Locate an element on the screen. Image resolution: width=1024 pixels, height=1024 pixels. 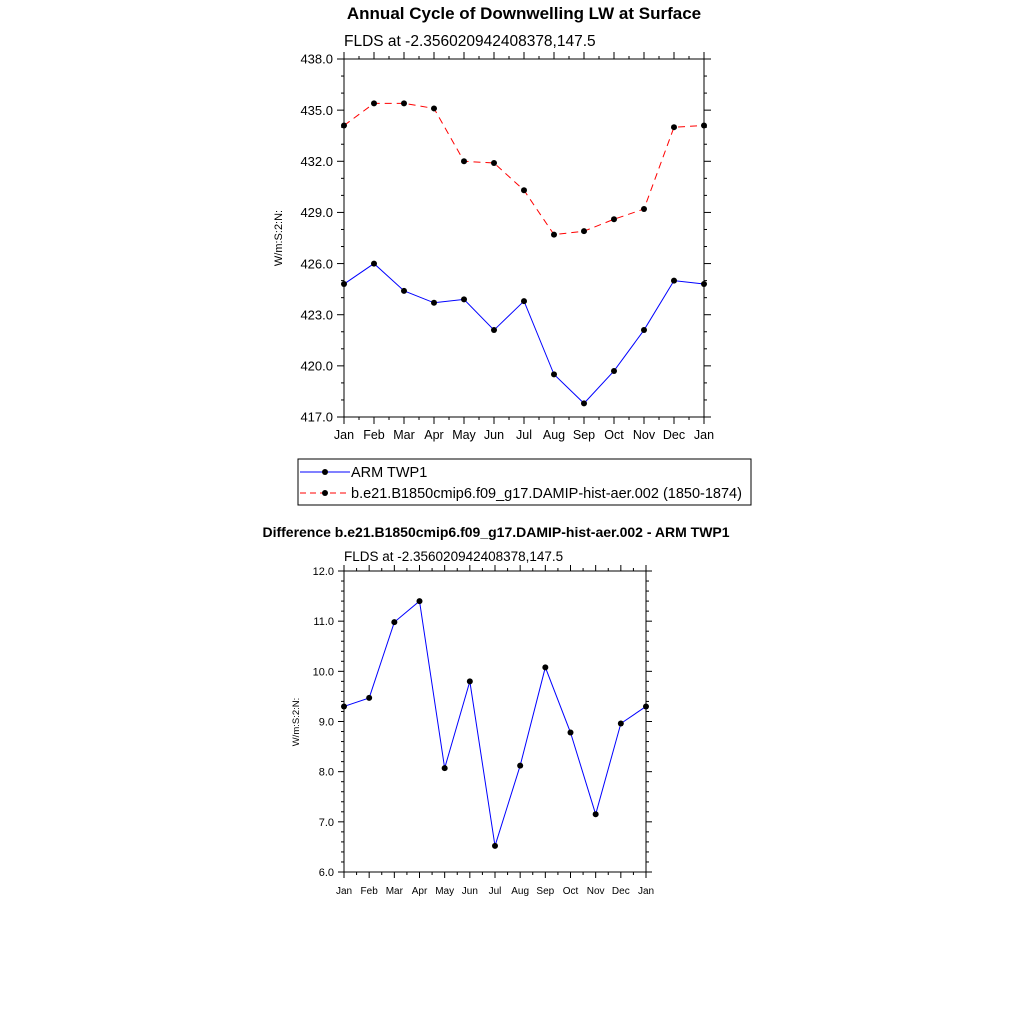
y-tick-label: 12.0 is located at coordinates (323, 572).